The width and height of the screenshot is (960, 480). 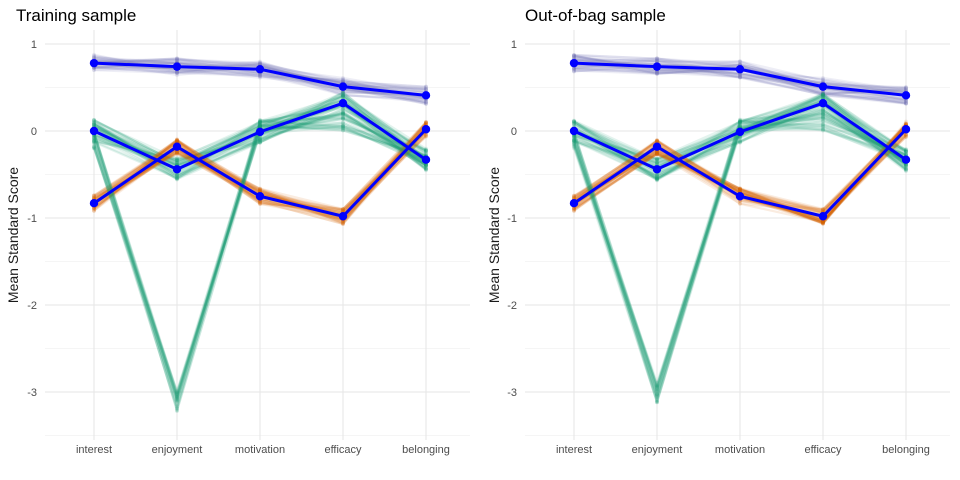 What do you see at coordinates (94, 450) in the screenshot?
I see `x-tick-label: interest` at bounding box center [94, 450].